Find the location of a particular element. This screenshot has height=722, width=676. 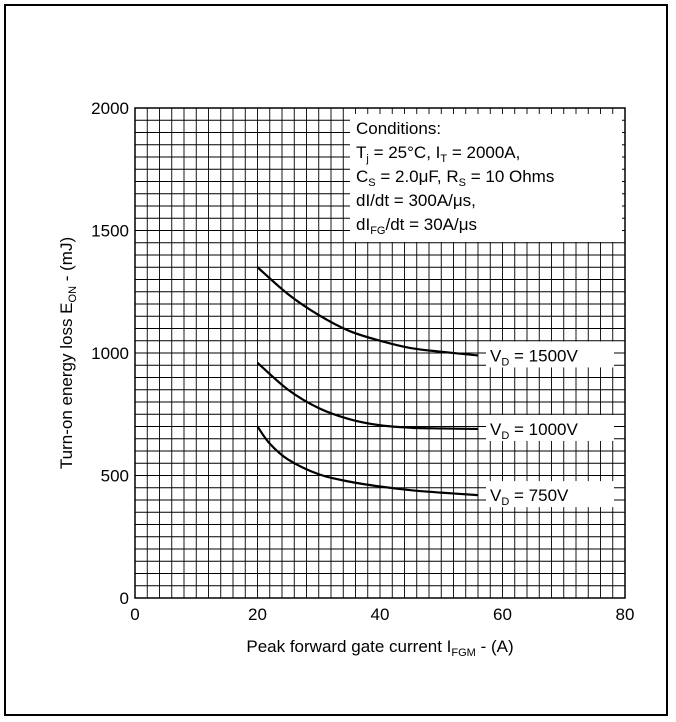

y-tick-label: 1500 is located at coordinates (110, 231).